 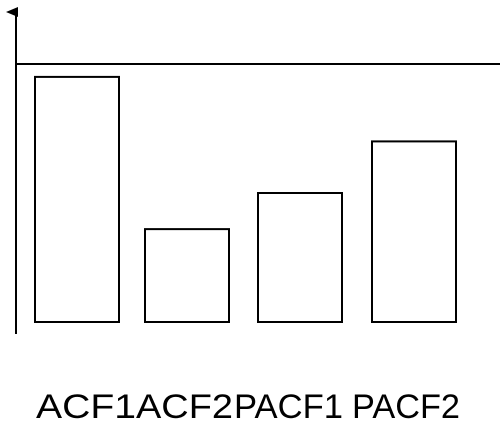 What do you see at coordinates (184, 405) in the screenshot?
I see `x-tick-label-acf2: ACF2` at bounding box center [184, 405].